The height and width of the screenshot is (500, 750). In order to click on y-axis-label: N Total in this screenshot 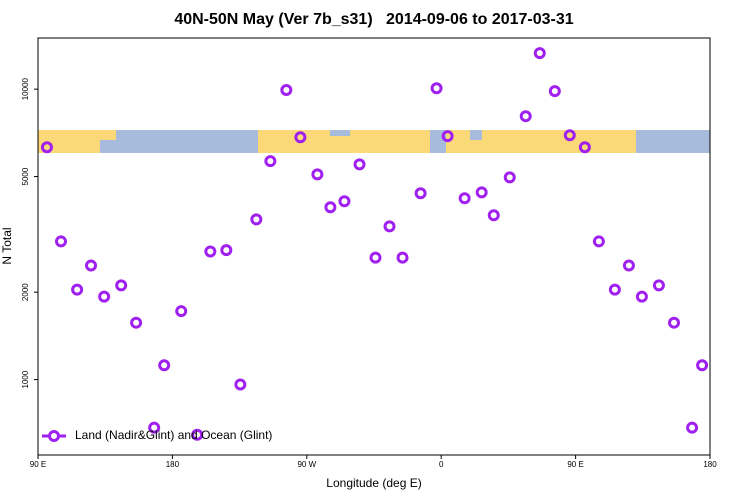, I will do `click(7, 245)`.